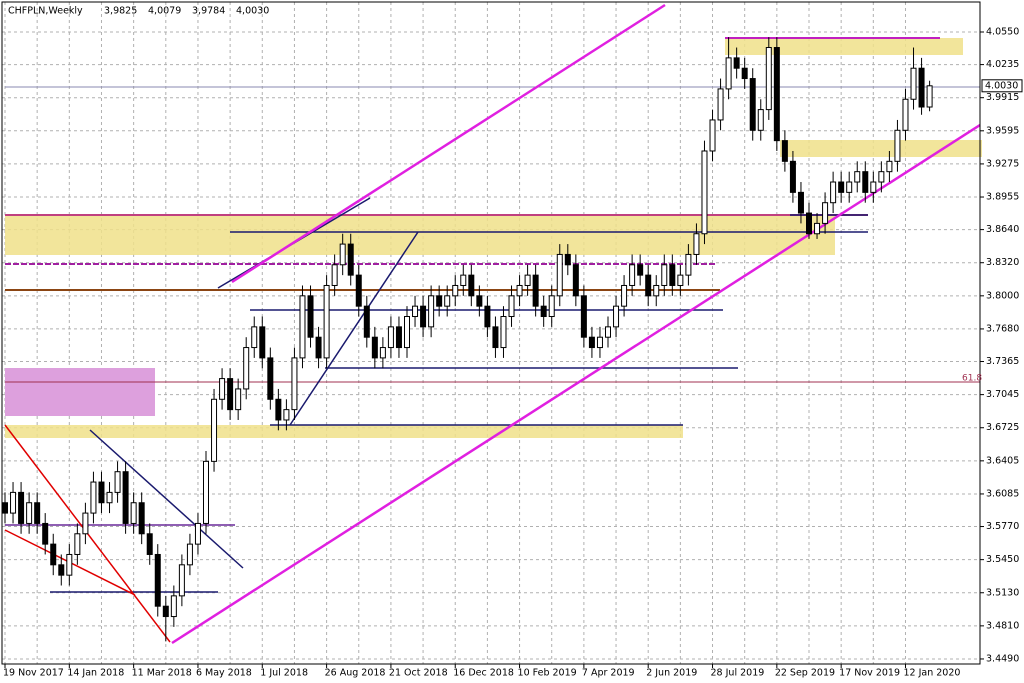  I want to click on y-tick-label: 3.7365, so click(1002, 361).